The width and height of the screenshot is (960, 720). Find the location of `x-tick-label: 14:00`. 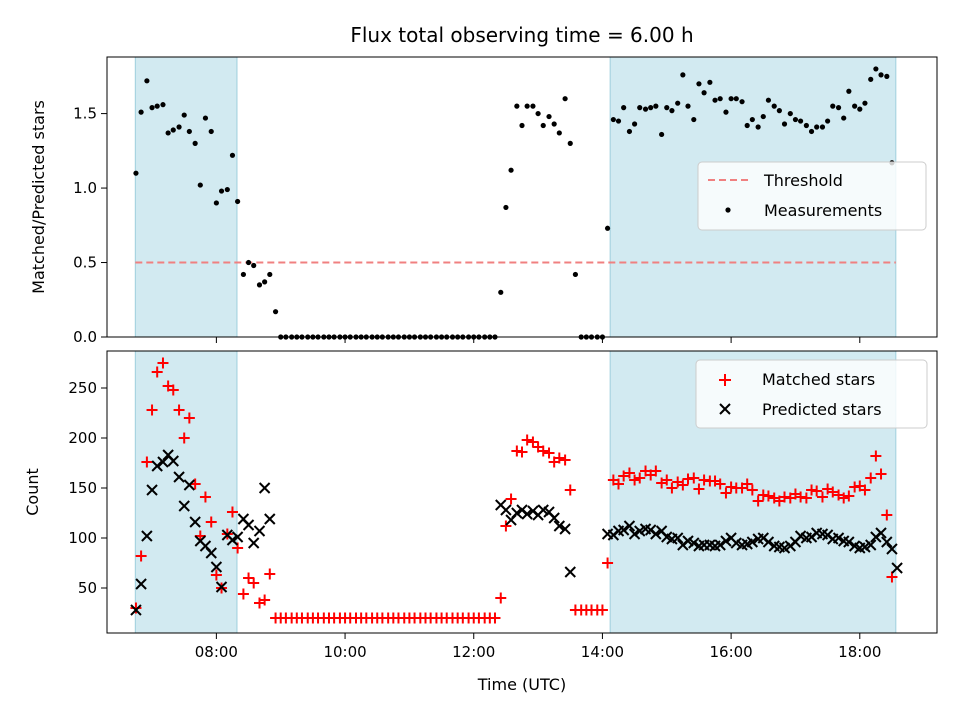

x-tick-label: 14:00 is located at coordinates (602, 652).